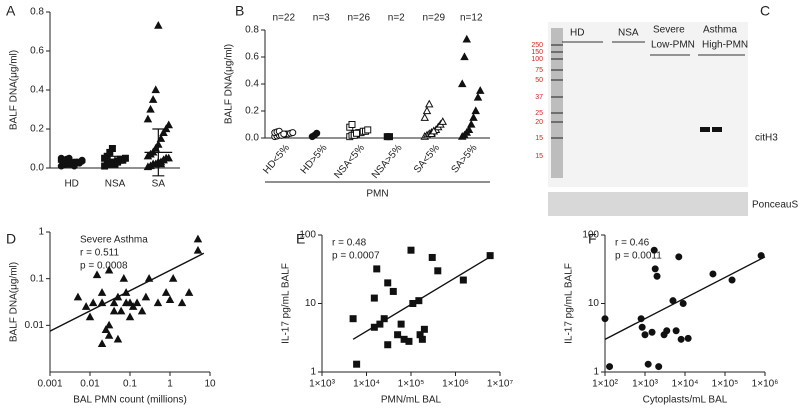 Image resolution: width=800 pixels, height=410 pixels. I want to click on panel-letter: F, so click(592, 239).